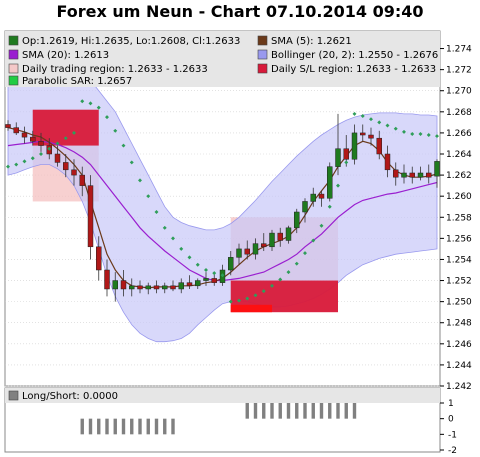 The height and width of the screenshot is (457, 480). Describe the element at coordinates (452, 435) in the screenshot. I see `sub-y-tick-label: -1` at that location.